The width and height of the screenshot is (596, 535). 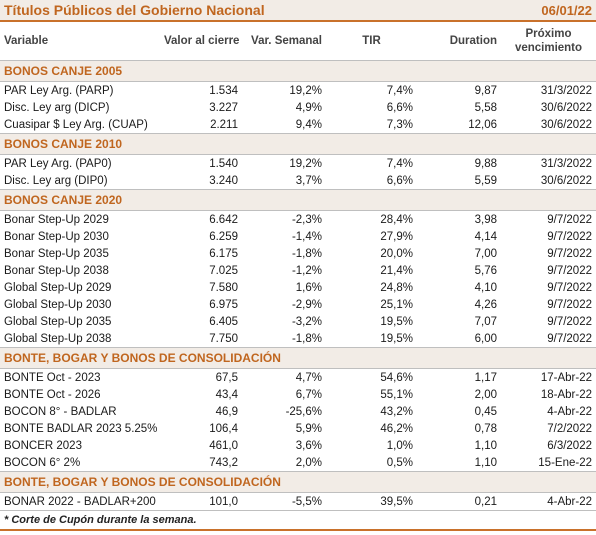 What do you see at coordinates (308, 124) in the screenshot?
I see `cell-weekly-change: 9,4%` at bounding box center [308, 124].